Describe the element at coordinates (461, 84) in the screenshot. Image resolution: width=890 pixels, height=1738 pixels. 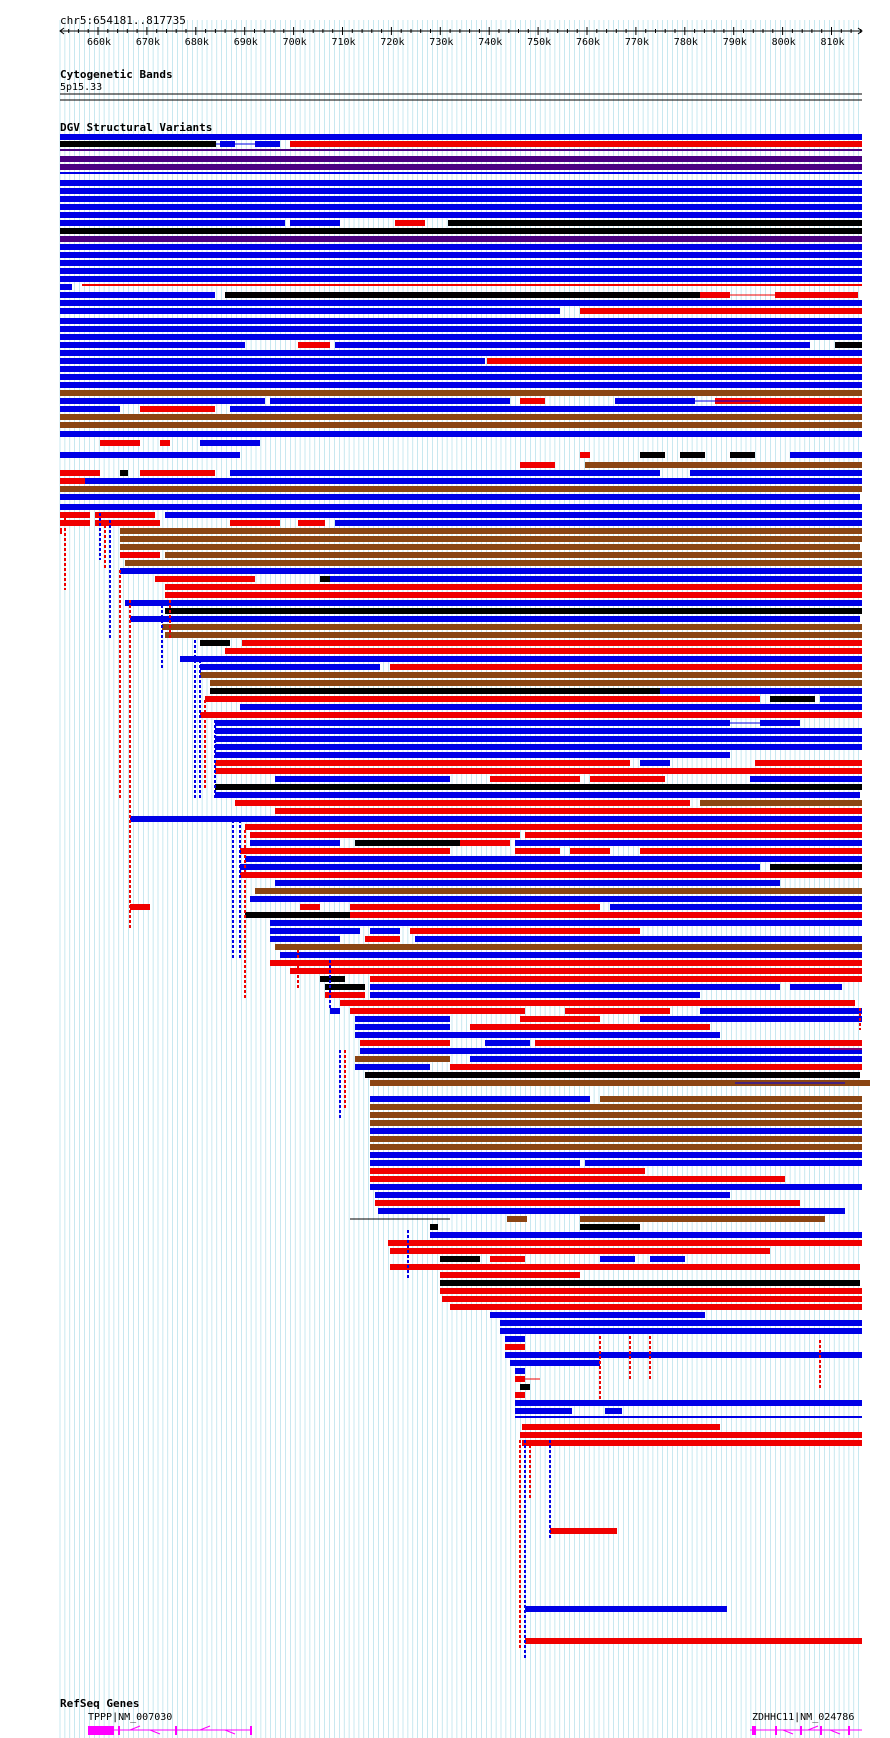
I see `cytoband-track: Cytogenetic Bands 5p15.33` at that location.